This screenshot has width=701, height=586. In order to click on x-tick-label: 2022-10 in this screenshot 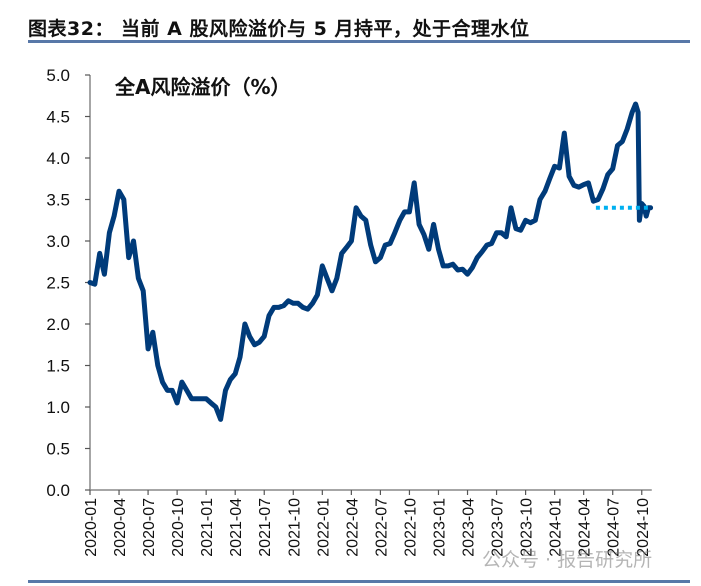, I will do `click(410, 527)`.